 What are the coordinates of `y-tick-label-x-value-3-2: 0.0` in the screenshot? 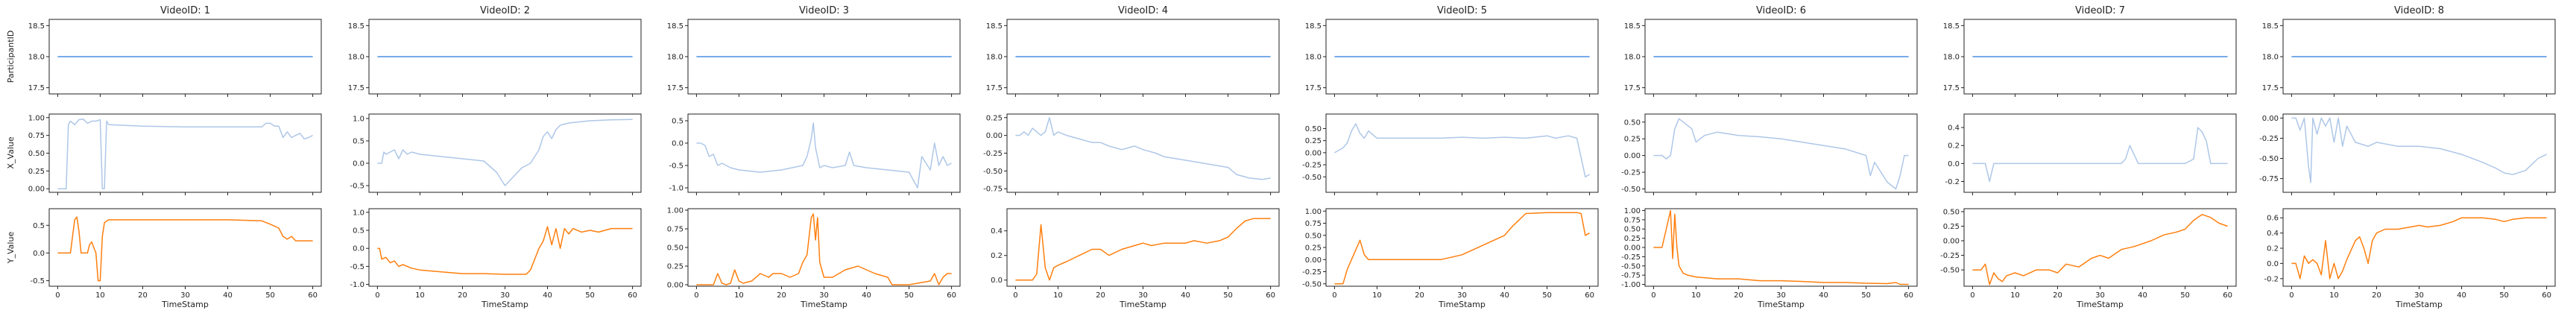 It's located at (678, 144).